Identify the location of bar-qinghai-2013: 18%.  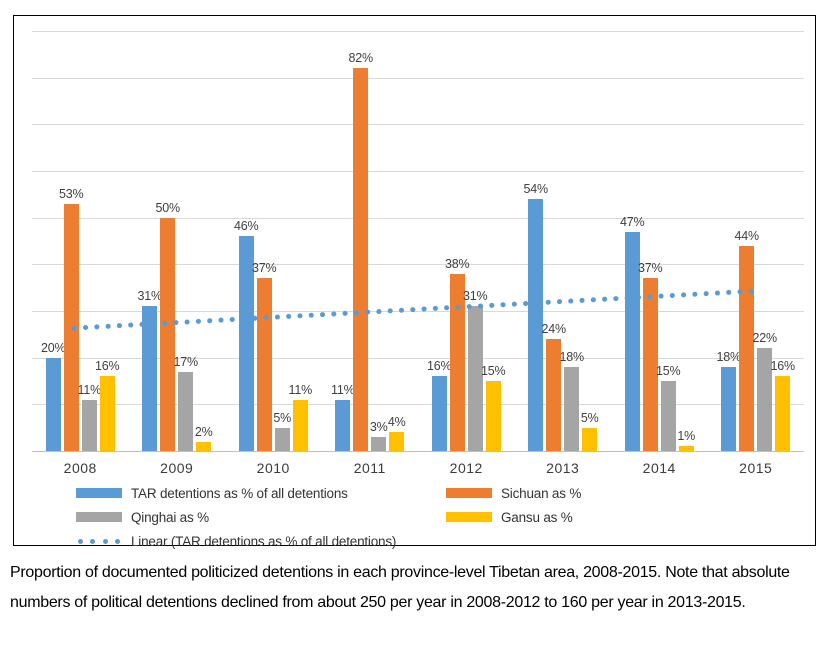
(572, 400).